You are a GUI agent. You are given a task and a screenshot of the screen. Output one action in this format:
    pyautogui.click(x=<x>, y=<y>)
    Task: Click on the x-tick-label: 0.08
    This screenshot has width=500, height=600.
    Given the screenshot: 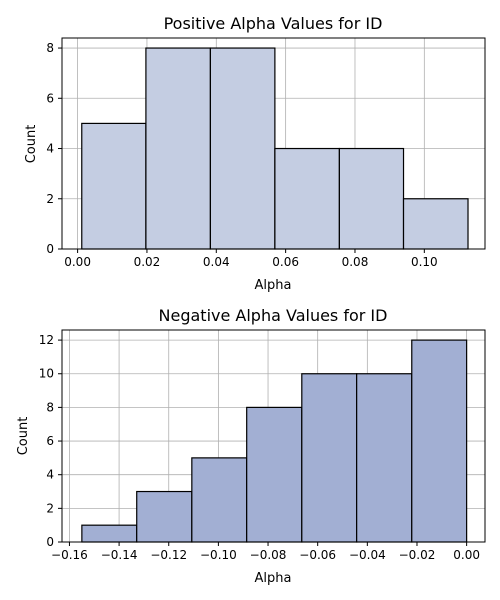 What is the action you would take?
    pyautogui.click(x=355, y=262)
    